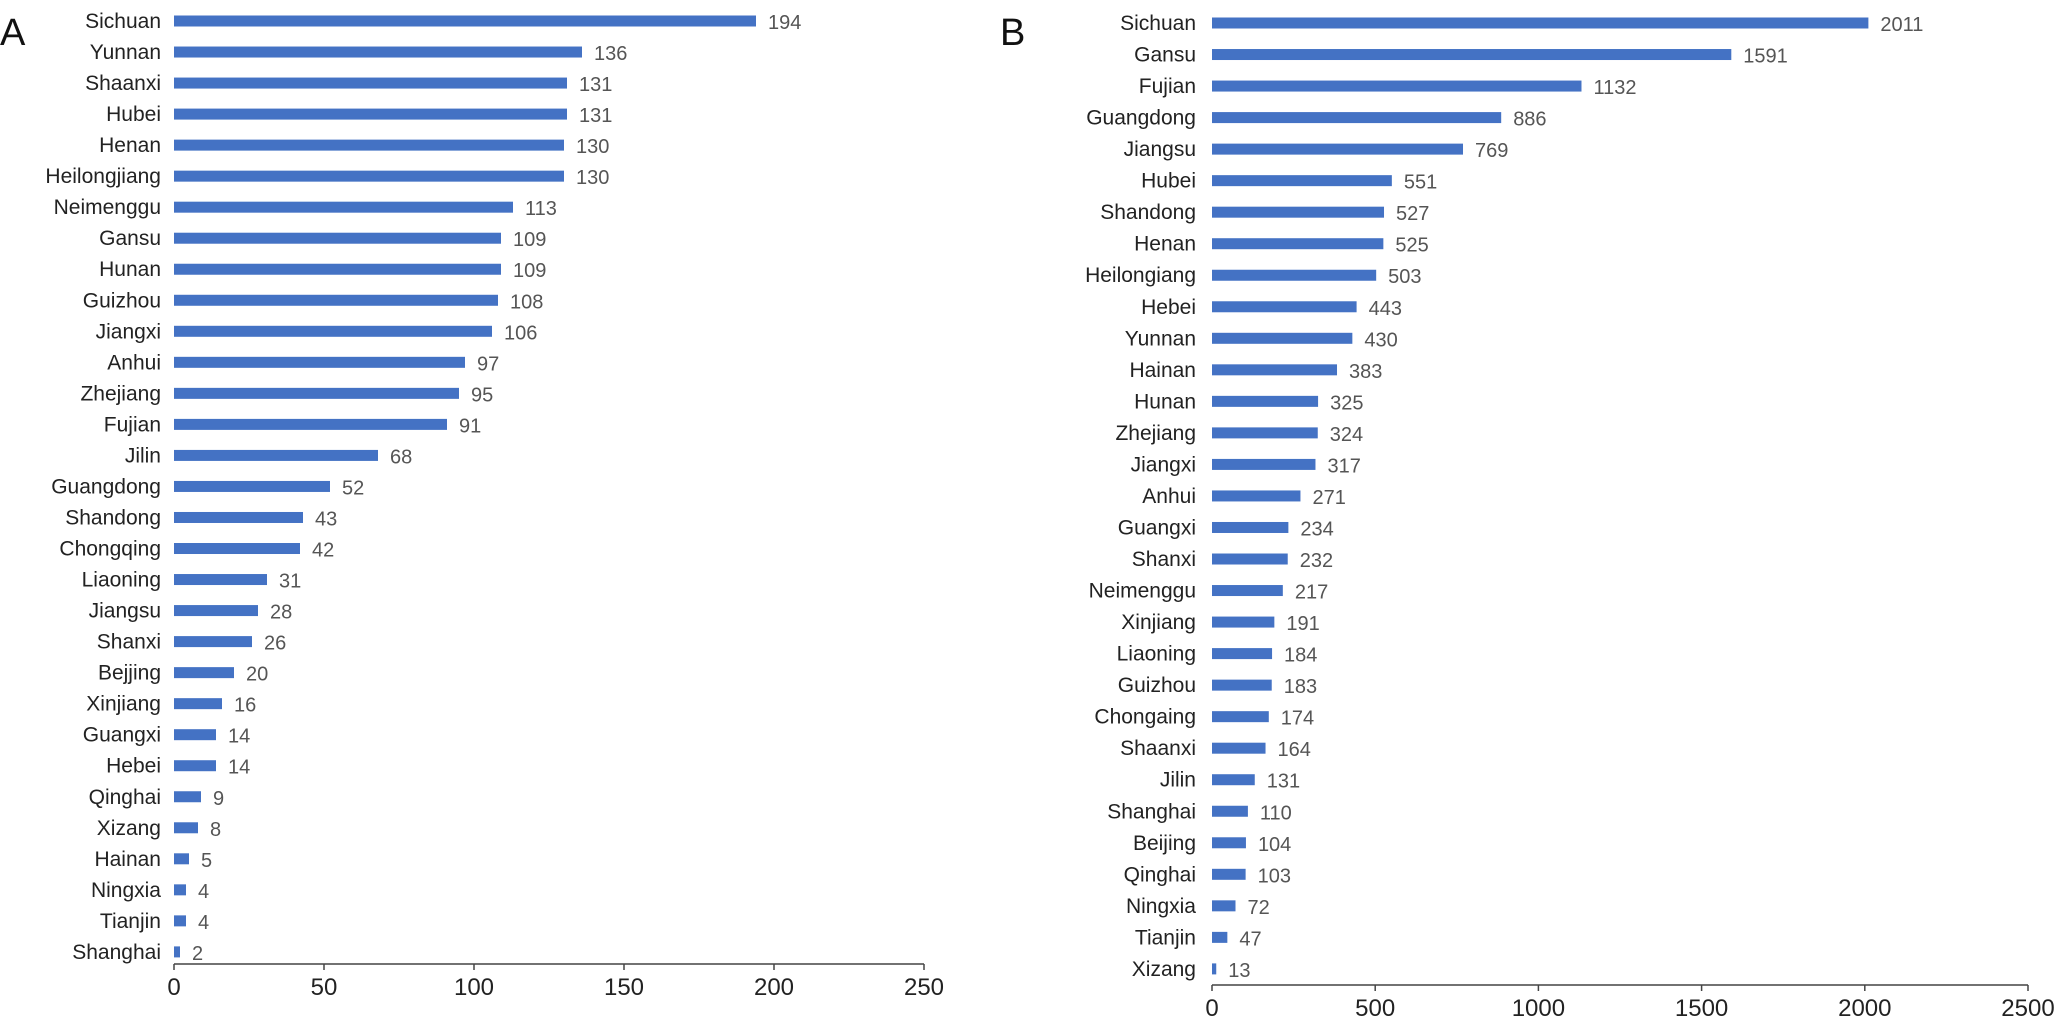  What do you see at coordinates (526, 302) in the screenshot?
I see `panel-a-value-label: 108` at bounding box center [526, 302].